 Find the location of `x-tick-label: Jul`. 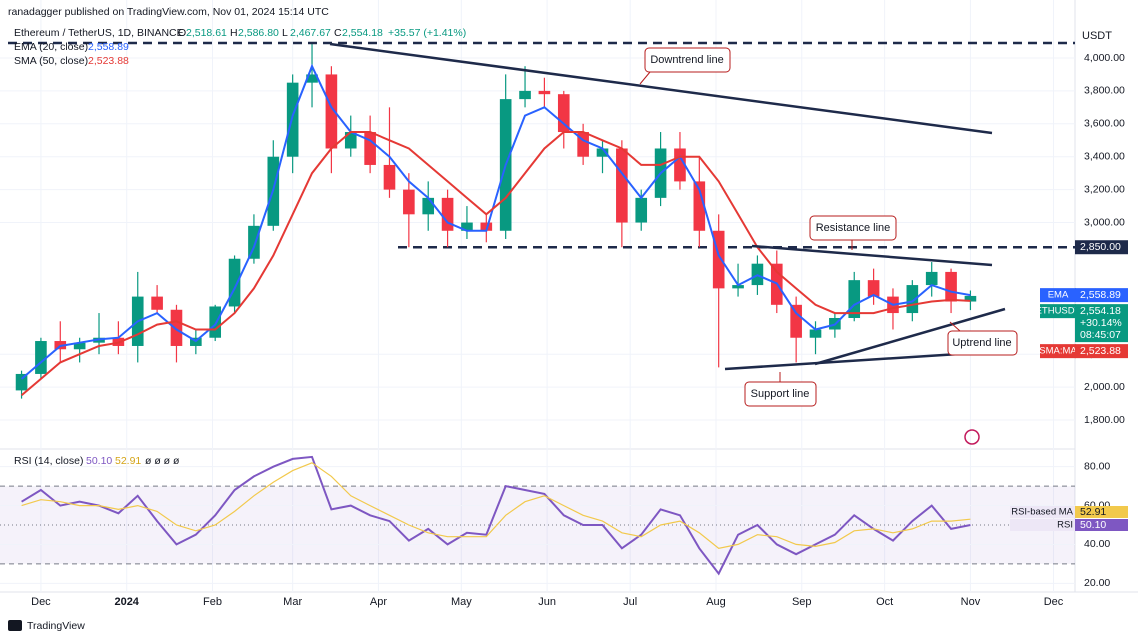

x-tick-label: Jul is located at coordinates (630, 602).